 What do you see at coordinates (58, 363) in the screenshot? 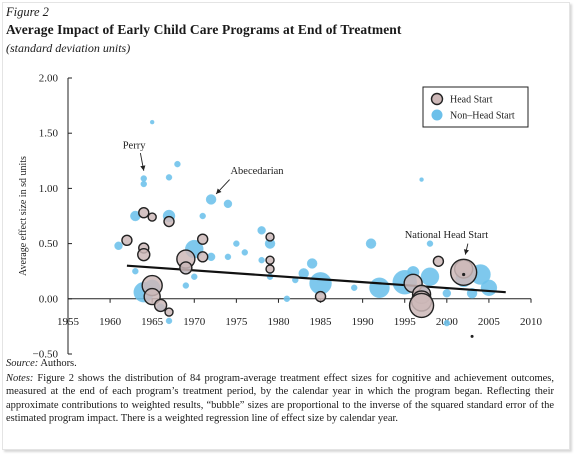
I see `source-text: Authors.` at bounding box center [58, 363].